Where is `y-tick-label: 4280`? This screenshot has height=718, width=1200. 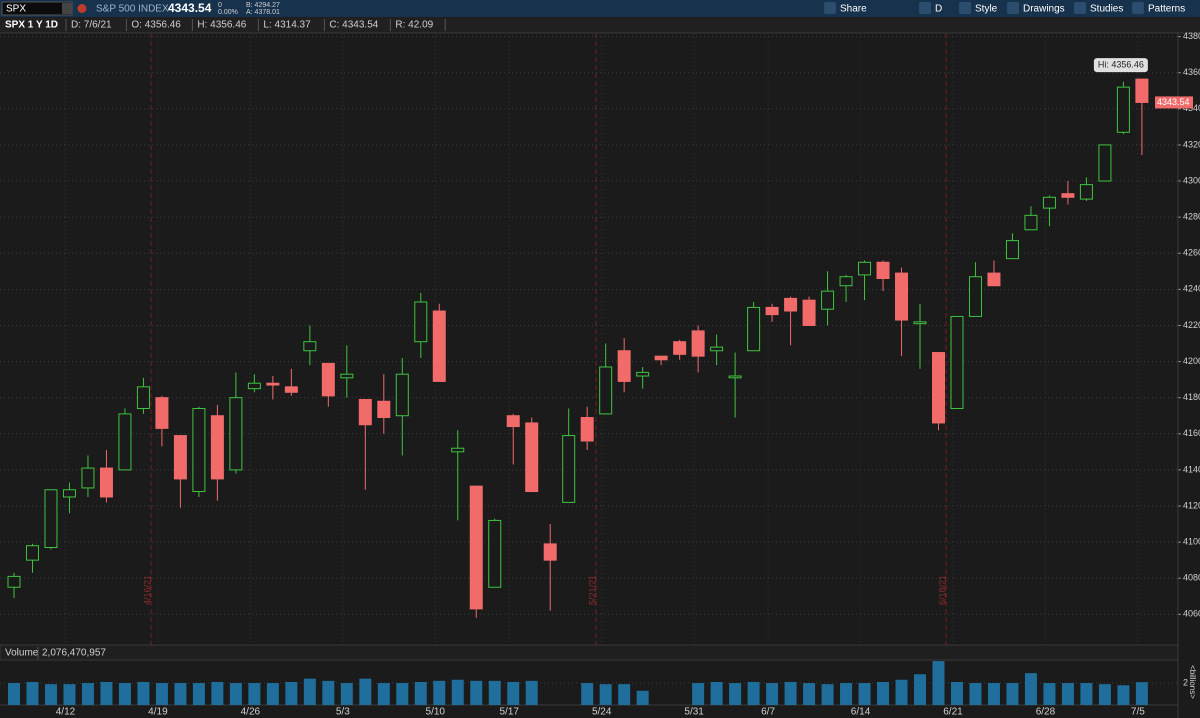 y-tick-label: 4280 is located at coordinates (1191, 217).